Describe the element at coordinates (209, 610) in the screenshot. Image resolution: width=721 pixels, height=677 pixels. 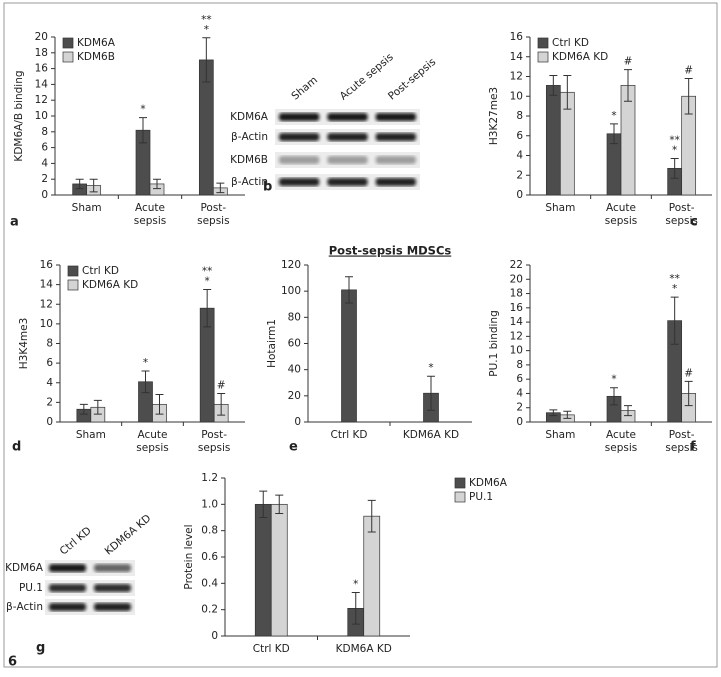
I see `y-tick-label: 0.2` at that location.